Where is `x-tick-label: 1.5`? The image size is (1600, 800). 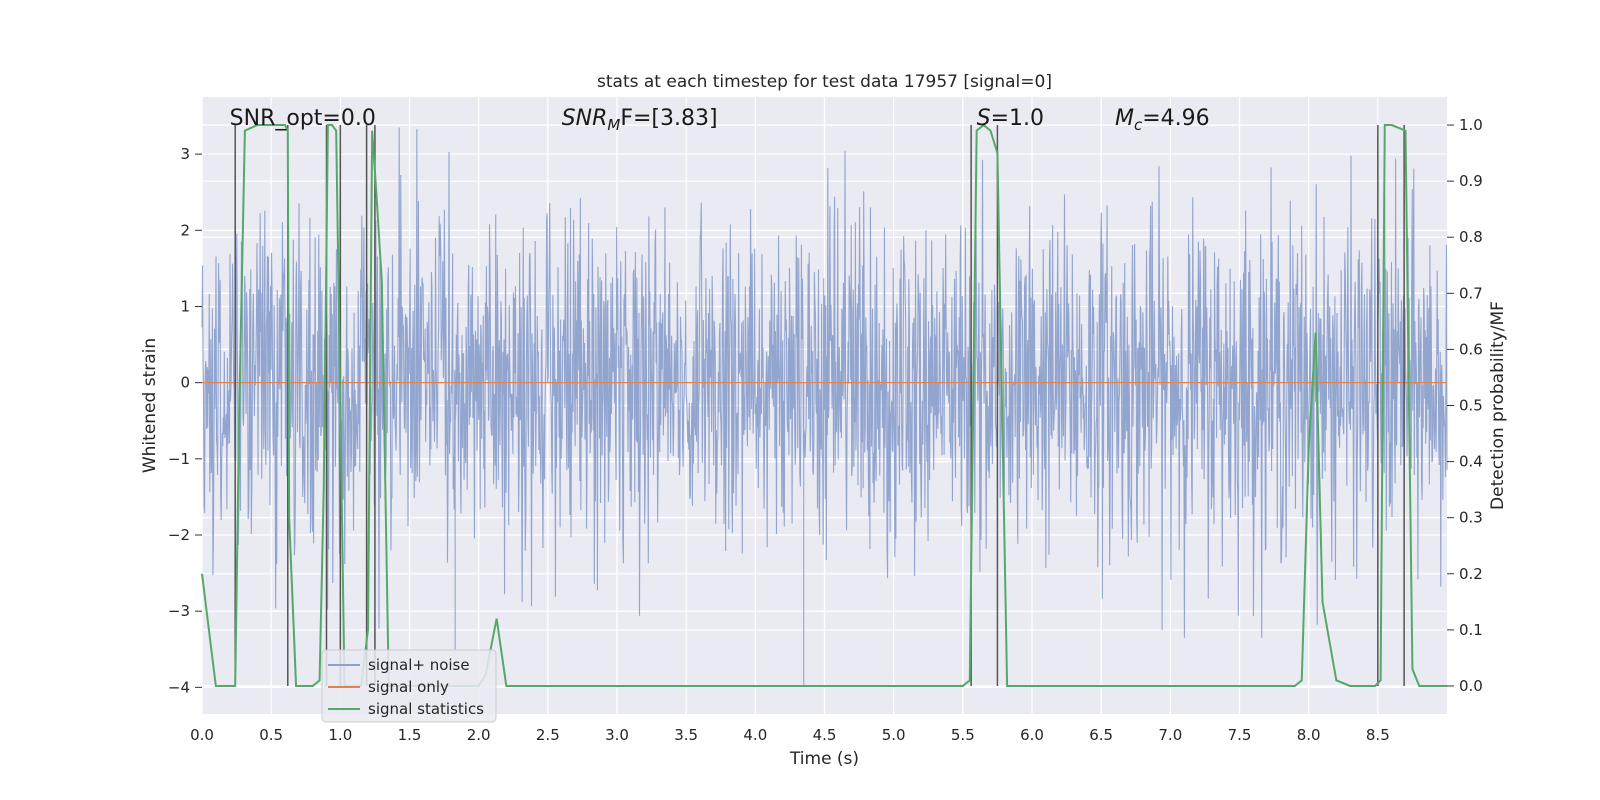
x-tick-label: 1.5 is located at coordinates (410, 735).